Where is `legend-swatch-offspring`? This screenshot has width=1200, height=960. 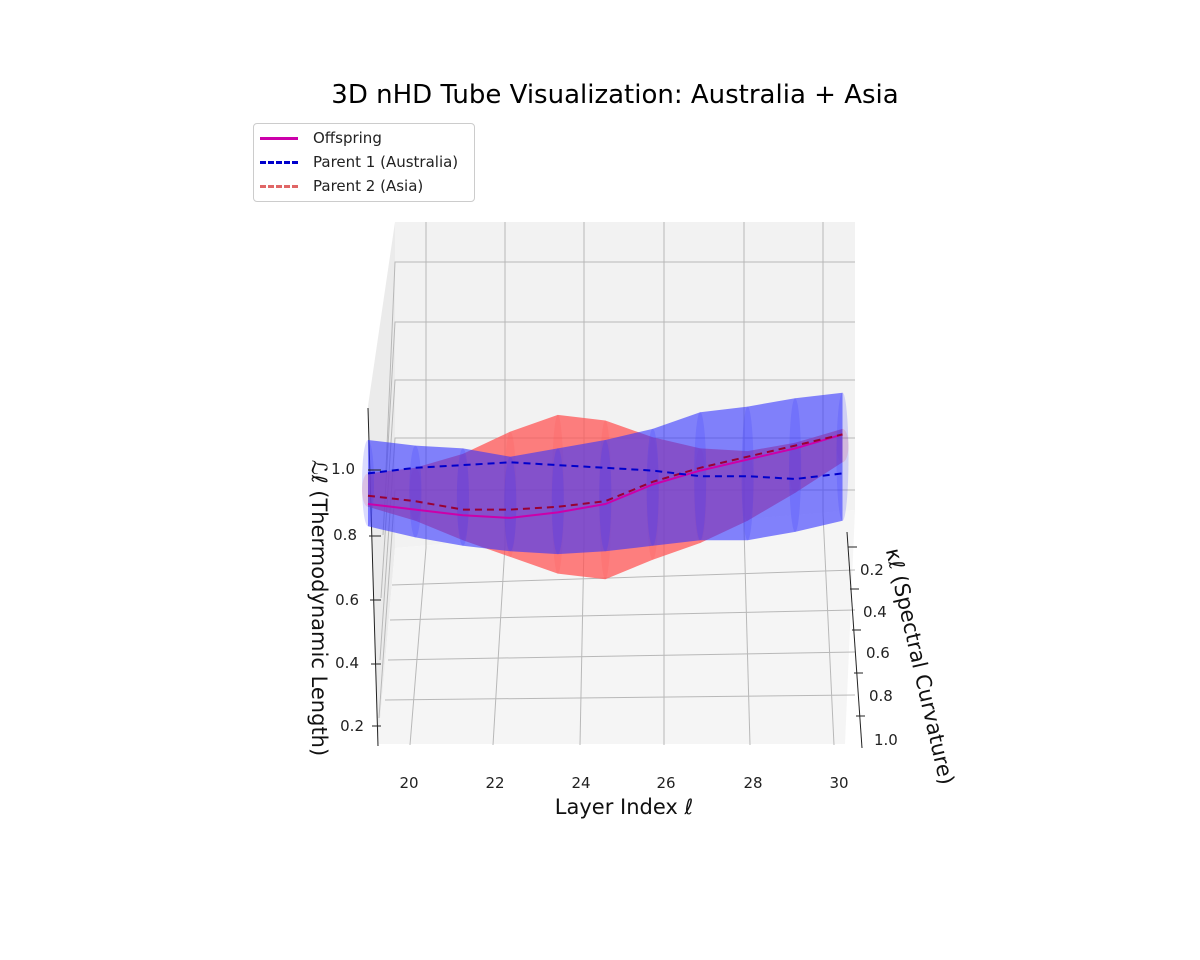 legend-swatch-offspring is located at coordinates (279, 138).